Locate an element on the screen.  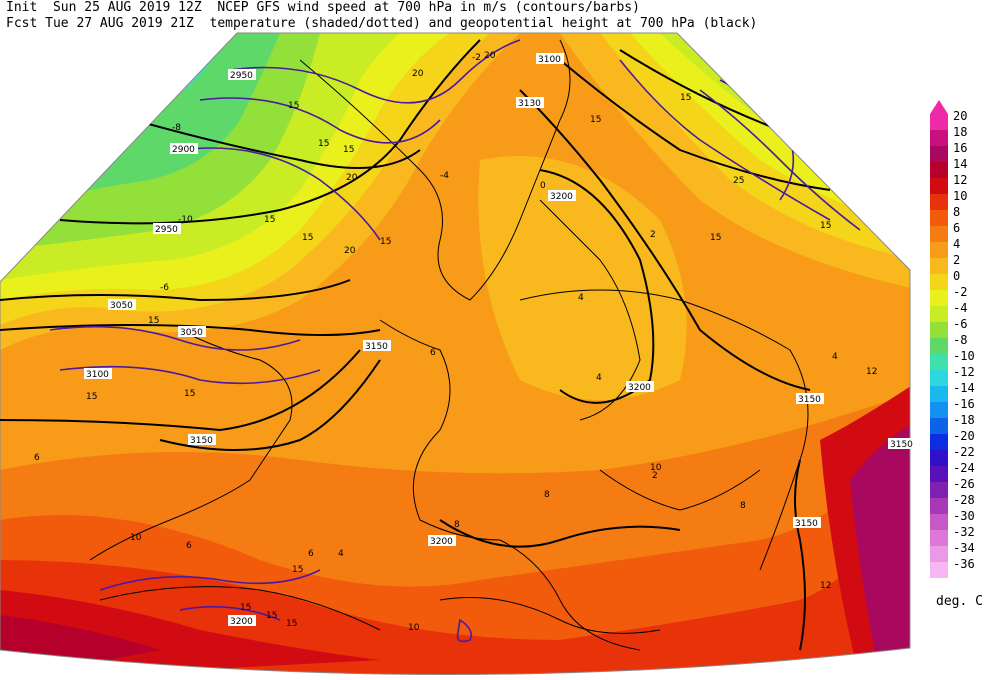
colorbar-tick-label: -36 is located at coordinates (964, 564).